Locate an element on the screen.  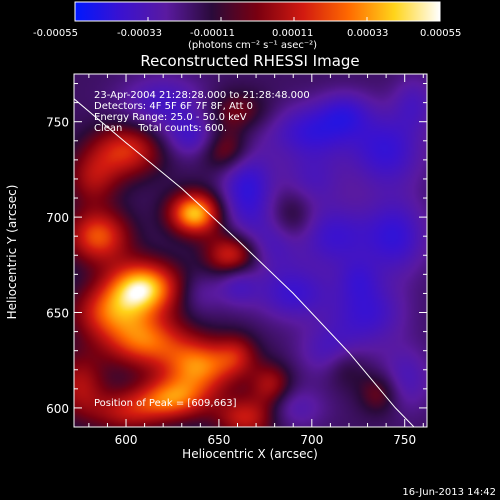
colorbar-tick-label: 0.00011 is located at coordinates (292, 33).